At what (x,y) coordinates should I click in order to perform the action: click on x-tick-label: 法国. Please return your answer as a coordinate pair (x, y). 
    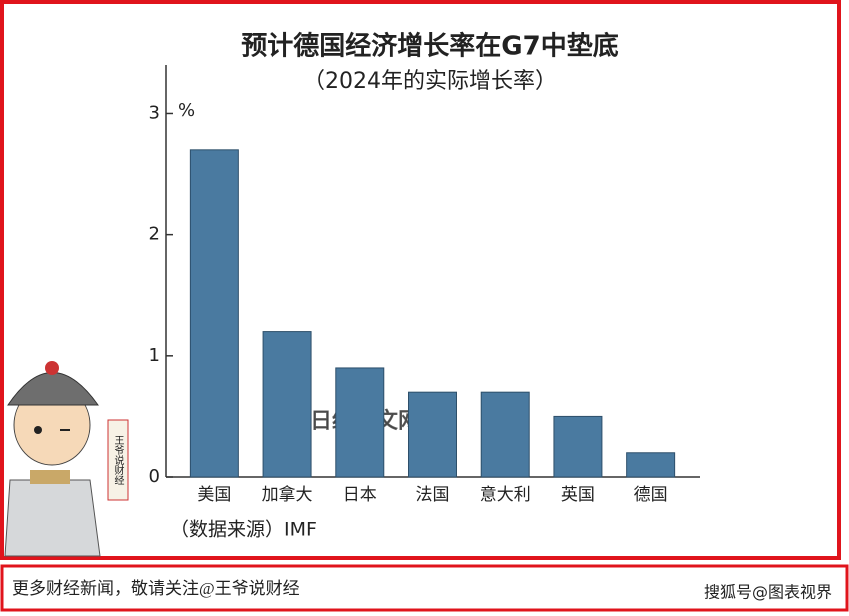
    Looking at the image, I should click on (433, 495).